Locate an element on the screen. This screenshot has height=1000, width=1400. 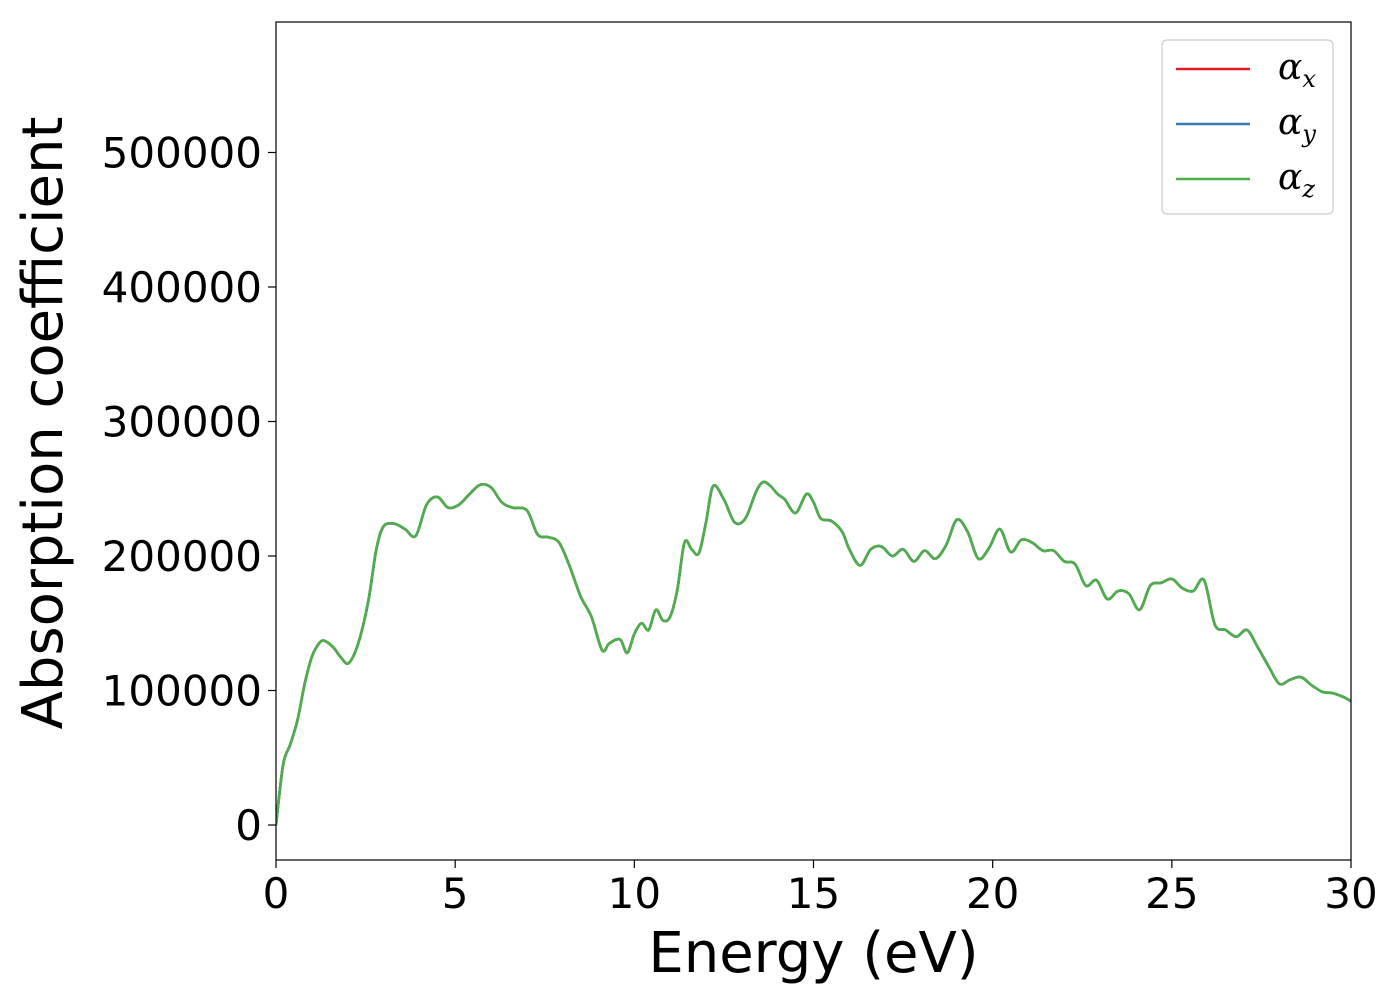
x-axis-title: Energy (eV) is located at coordinates (813, 953).